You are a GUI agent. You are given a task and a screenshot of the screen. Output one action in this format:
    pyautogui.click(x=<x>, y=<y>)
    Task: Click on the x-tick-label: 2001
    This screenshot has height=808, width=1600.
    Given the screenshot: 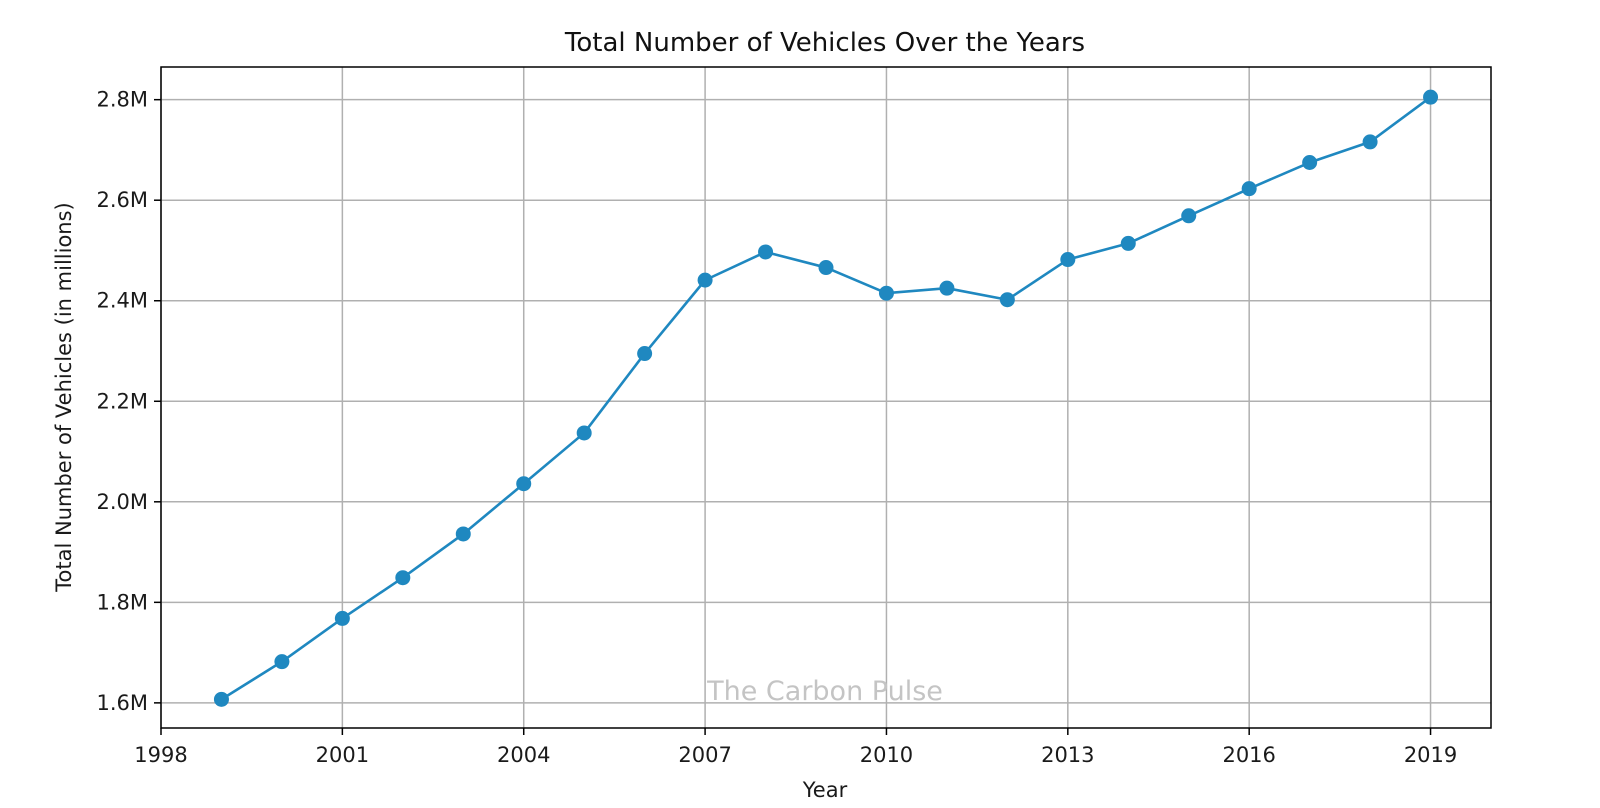 What is the action you would take?
    pyautogui.click(x=342, y=755)
    